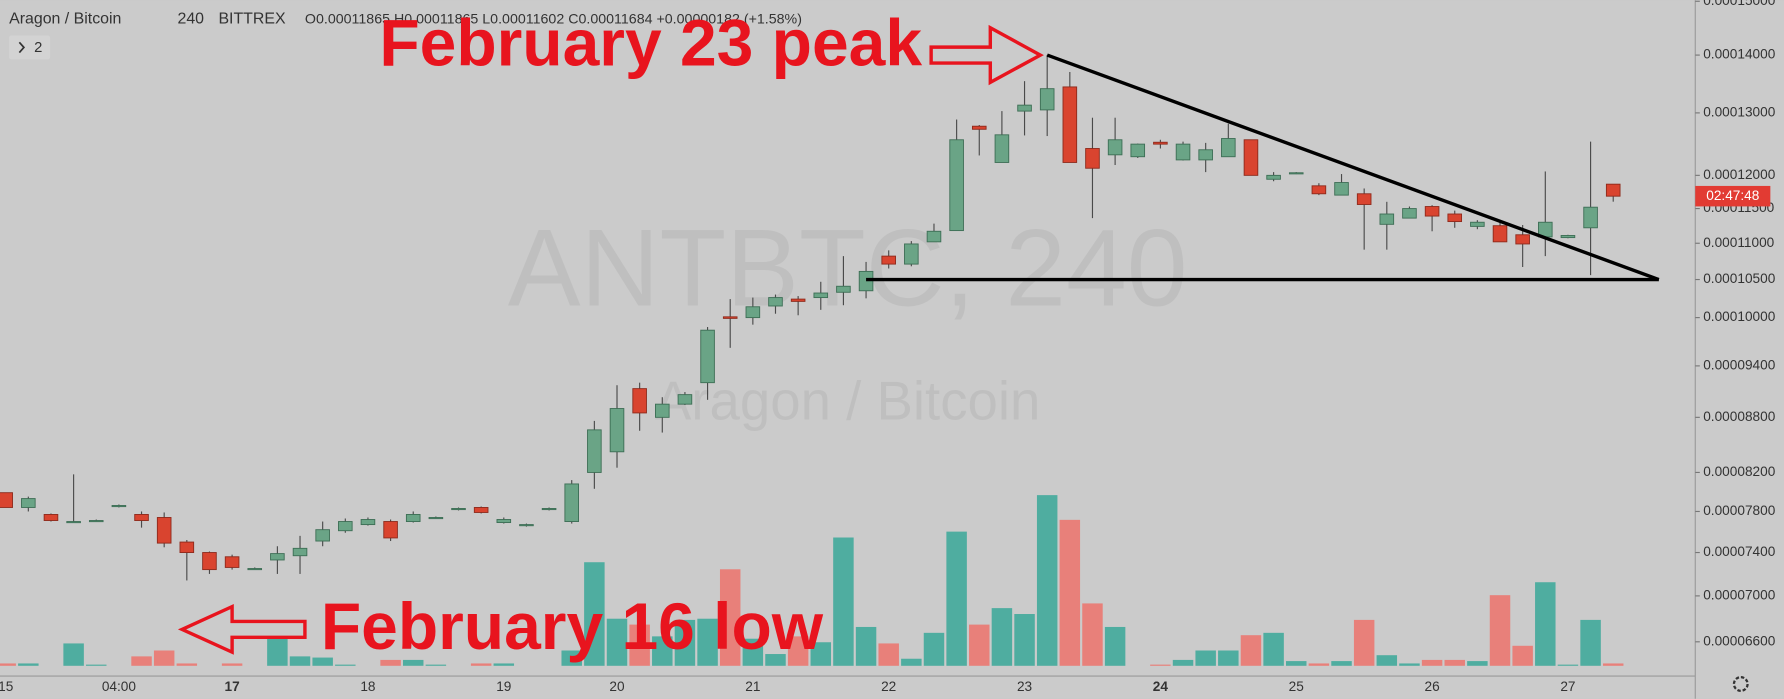 This screenshot has height=699, width=1784. Describe the element at coordinates (30, 47) in the screenshot. I see `indicator-toggle` at that location.